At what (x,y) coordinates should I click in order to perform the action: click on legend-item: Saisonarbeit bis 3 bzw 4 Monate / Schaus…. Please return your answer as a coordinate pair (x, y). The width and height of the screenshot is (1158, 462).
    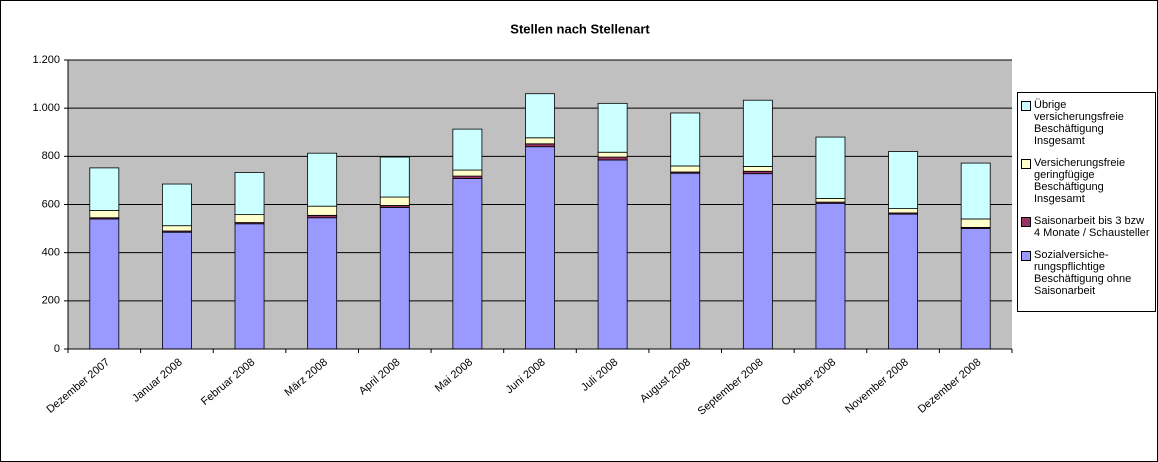
    Looking at the image, I should click on (1088, 227).